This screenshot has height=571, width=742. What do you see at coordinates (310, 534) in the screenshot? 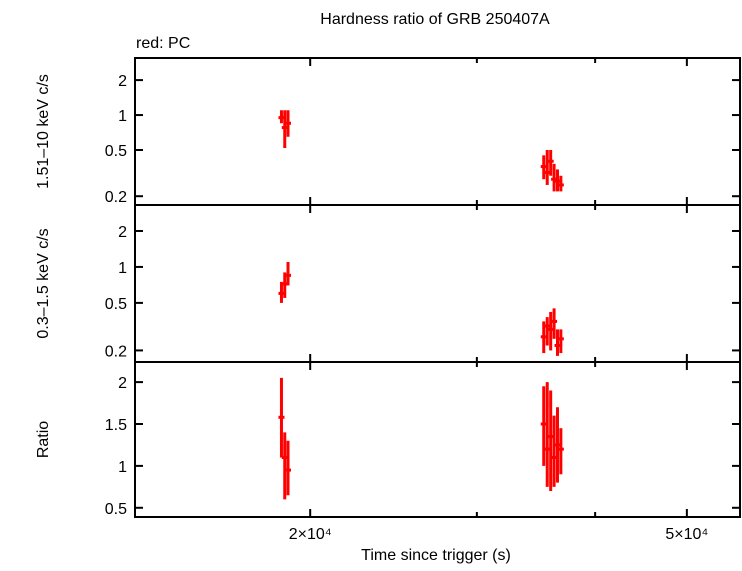
I see `x-tick-label: 2×10⁴` at bounding box center [310, 534].